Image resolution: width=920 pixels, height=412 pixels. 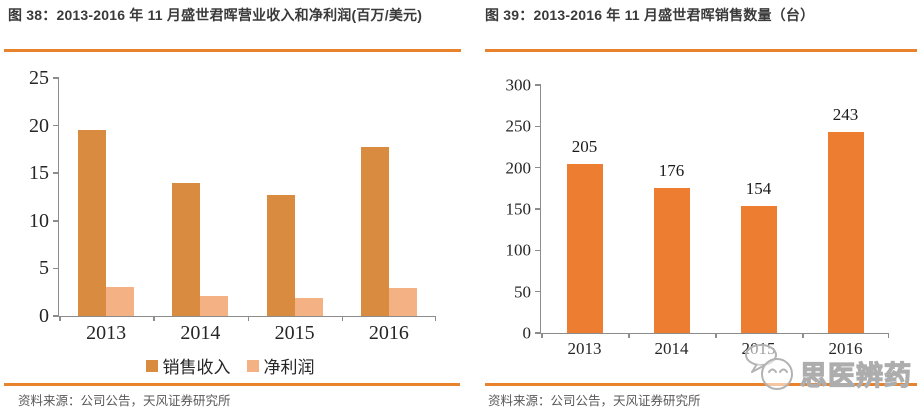 What do you see at coordinates (39, 78) in the screenshot?
I see `y-axis-tick-label: 25` at bounding box center [39, 78].